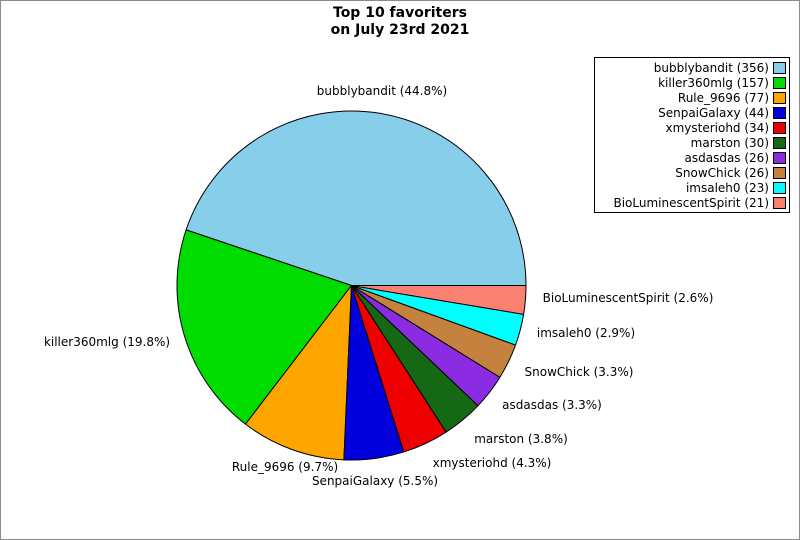 The height and width of the screenshot is (540, 800). I want to click on legend-label: Rule_9696 (77), so click(723, 97).